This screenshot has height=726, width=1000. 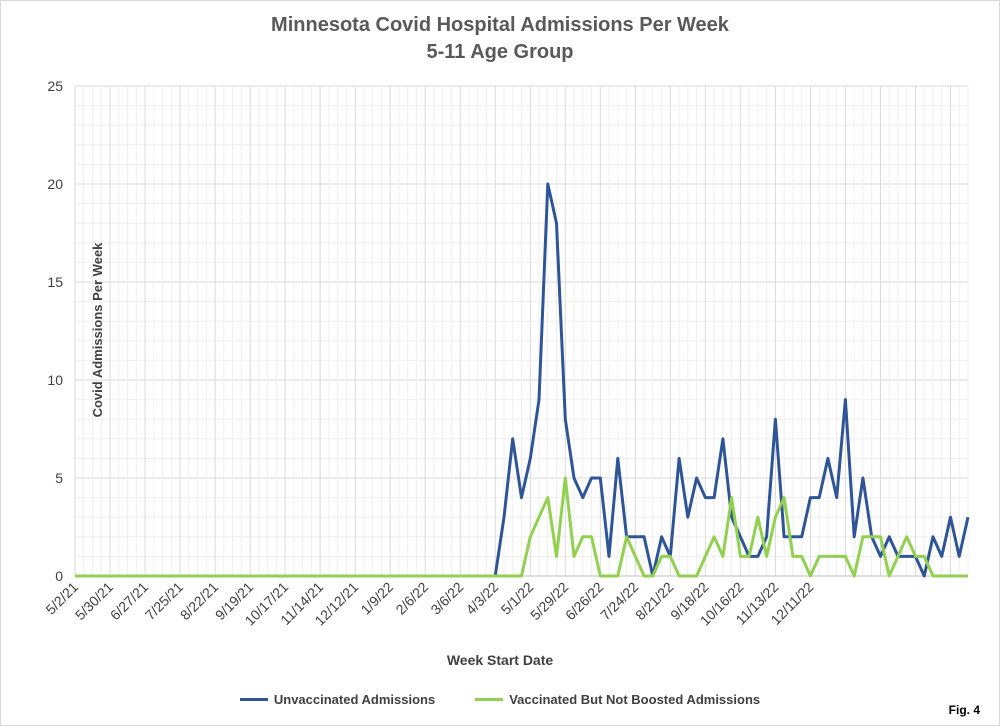 What do you see at coordinates (97, 330) in the screenshot?
I see `y-axis-label: Covid Admissions Per Week` at bounding box center [97, 330].